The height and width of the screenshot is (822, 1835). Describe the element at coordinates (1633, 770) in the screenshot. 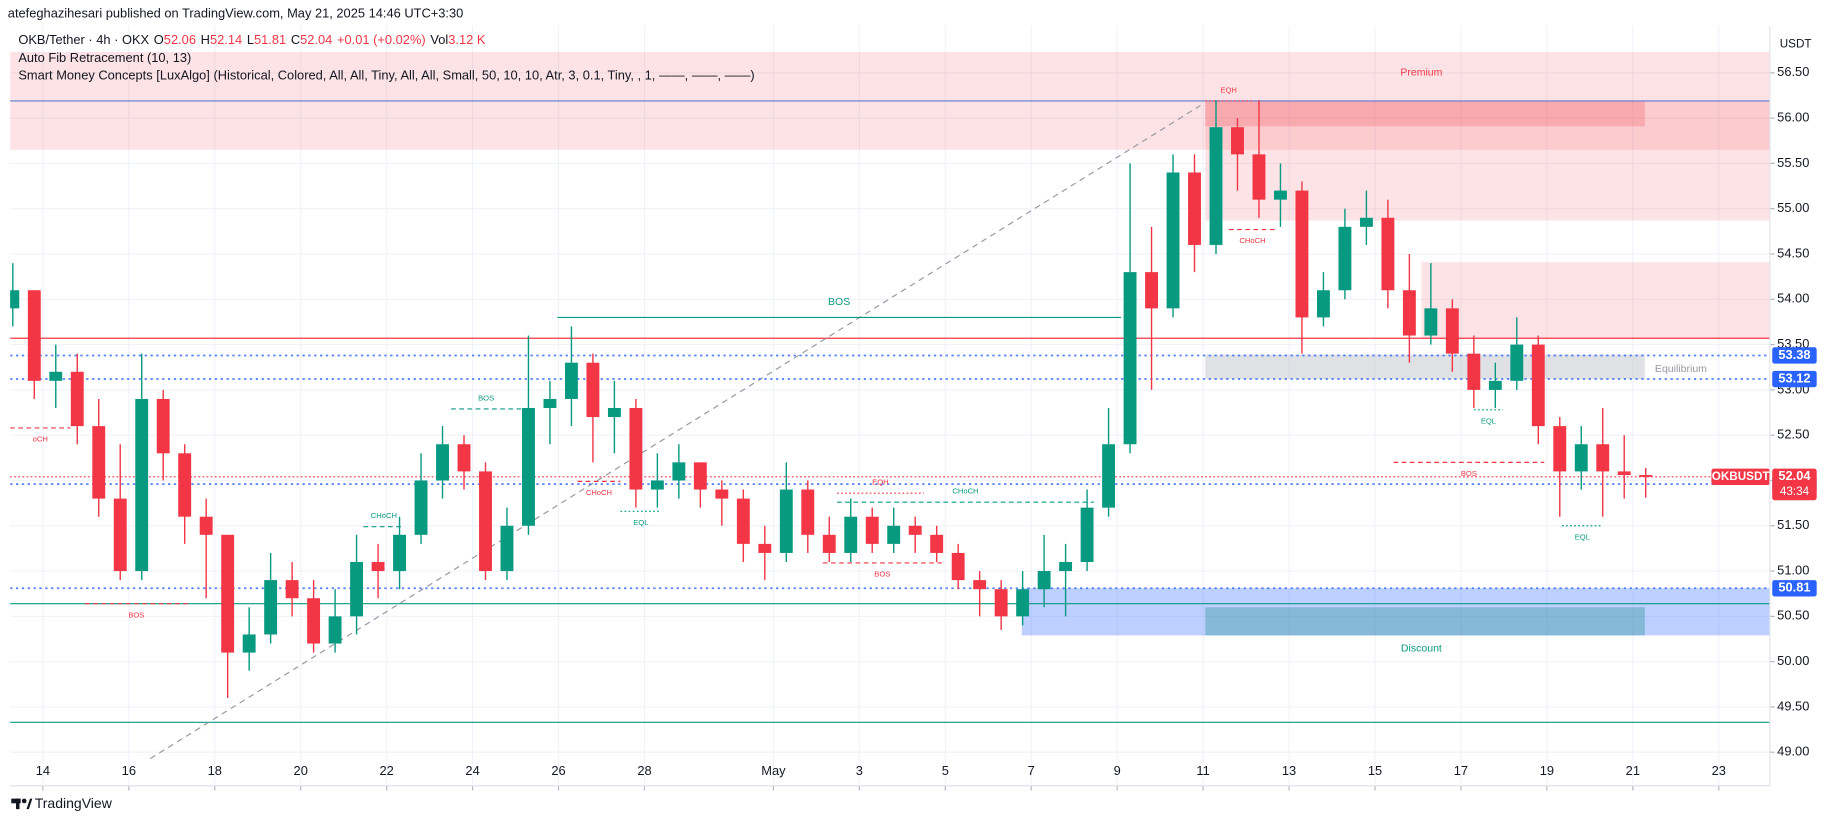

I see `x-tick-label: 21` at that location.